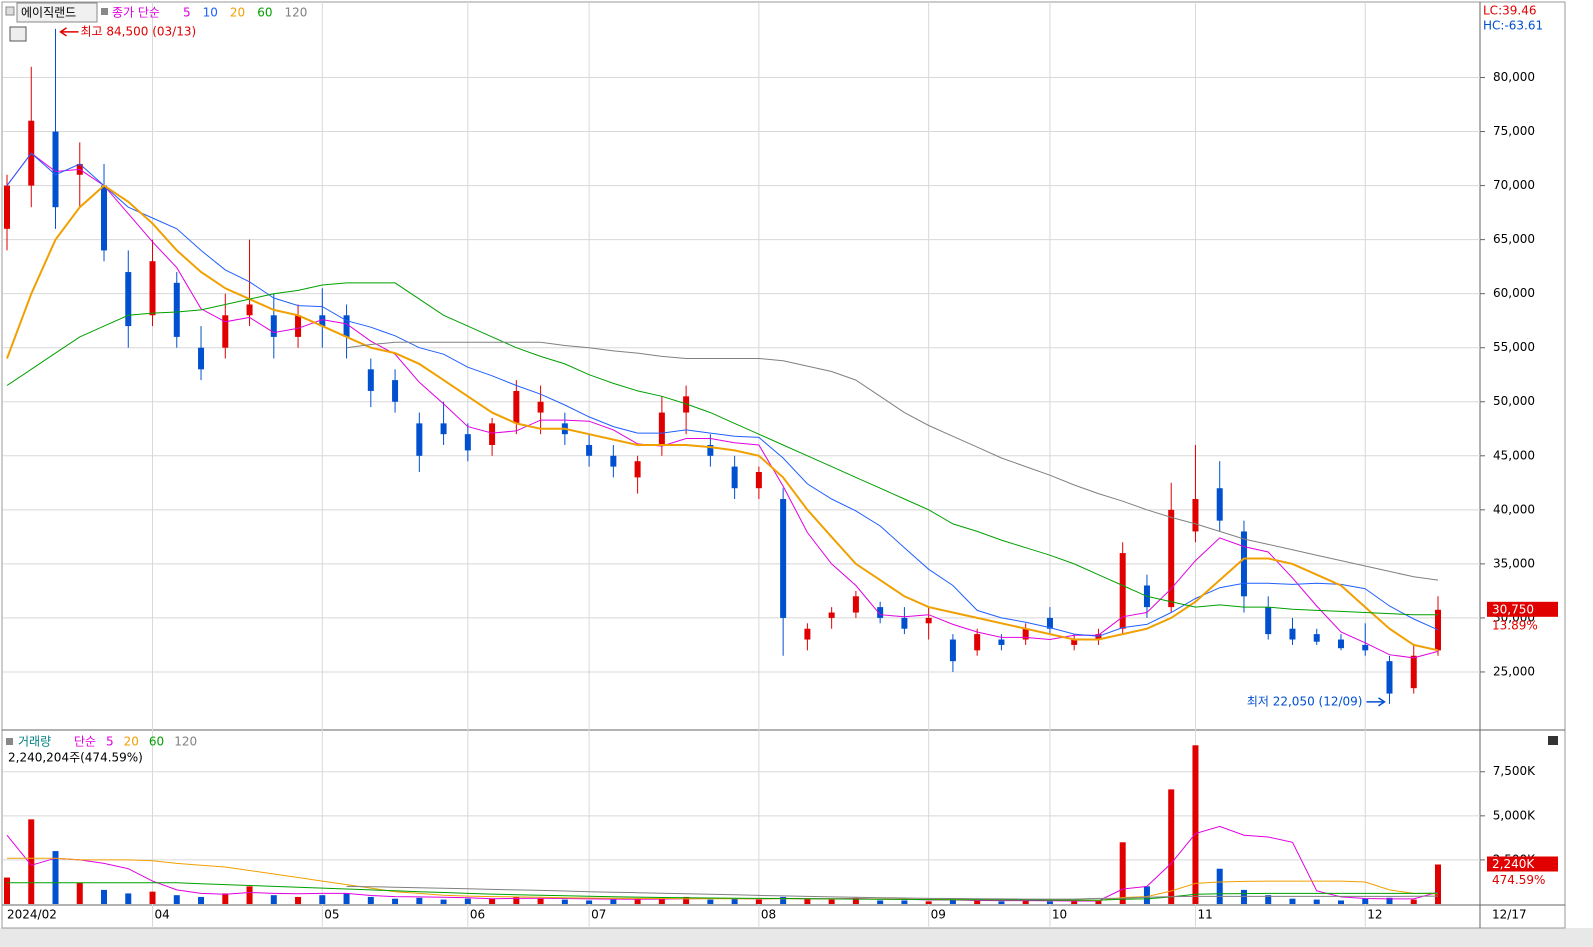  Describe the element at coordinates (139, 31) in the screenshot. I see `high-annotation: 최고 84,500 (03/13)` at that location.